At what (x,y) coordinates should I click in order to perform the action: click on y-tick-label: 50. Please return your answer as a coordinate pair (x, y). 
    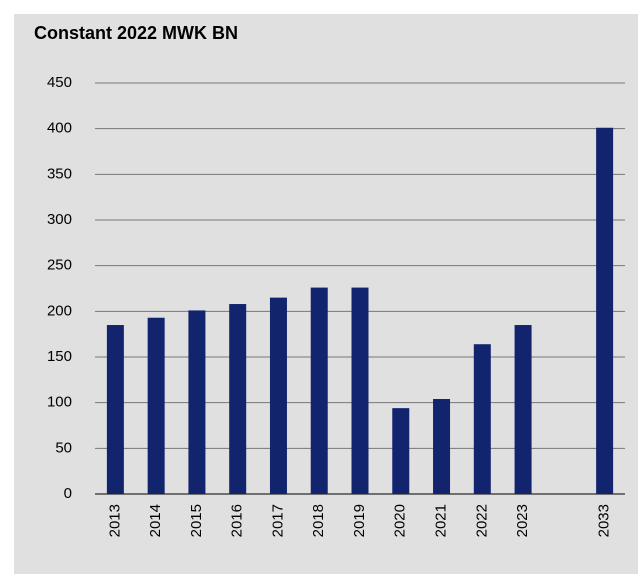
    Looking at the image, I should click on (63, 447).